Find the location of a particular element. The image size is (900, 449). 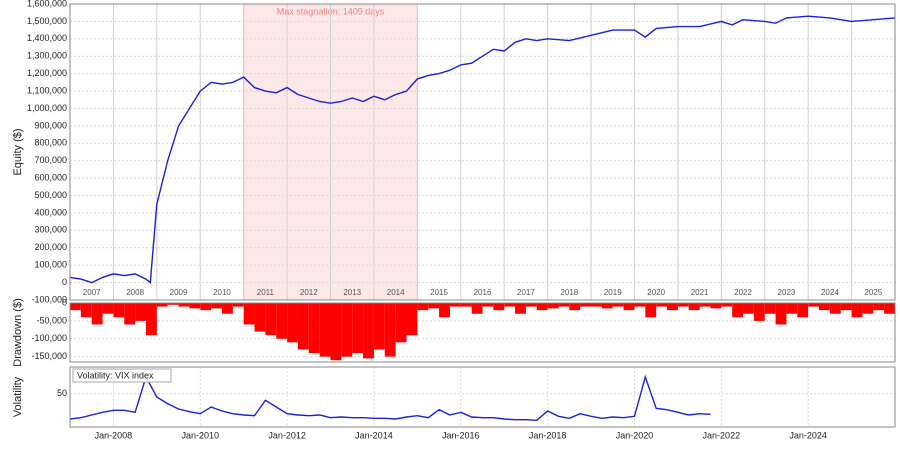

x-tick-label: Jan-2010 is located at coordinates (200, 435).